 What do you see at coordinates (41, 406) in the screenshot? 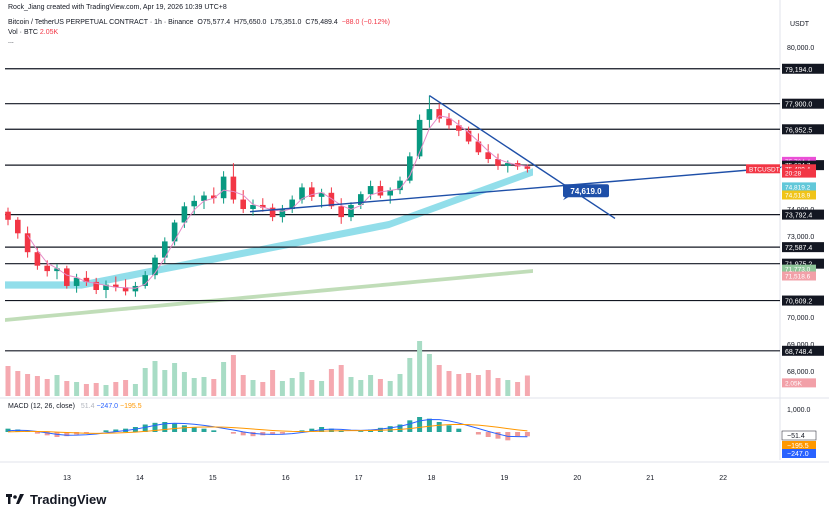
I see `macd-title: MACD (12, 26, close)` at bounding box center [41, 406].